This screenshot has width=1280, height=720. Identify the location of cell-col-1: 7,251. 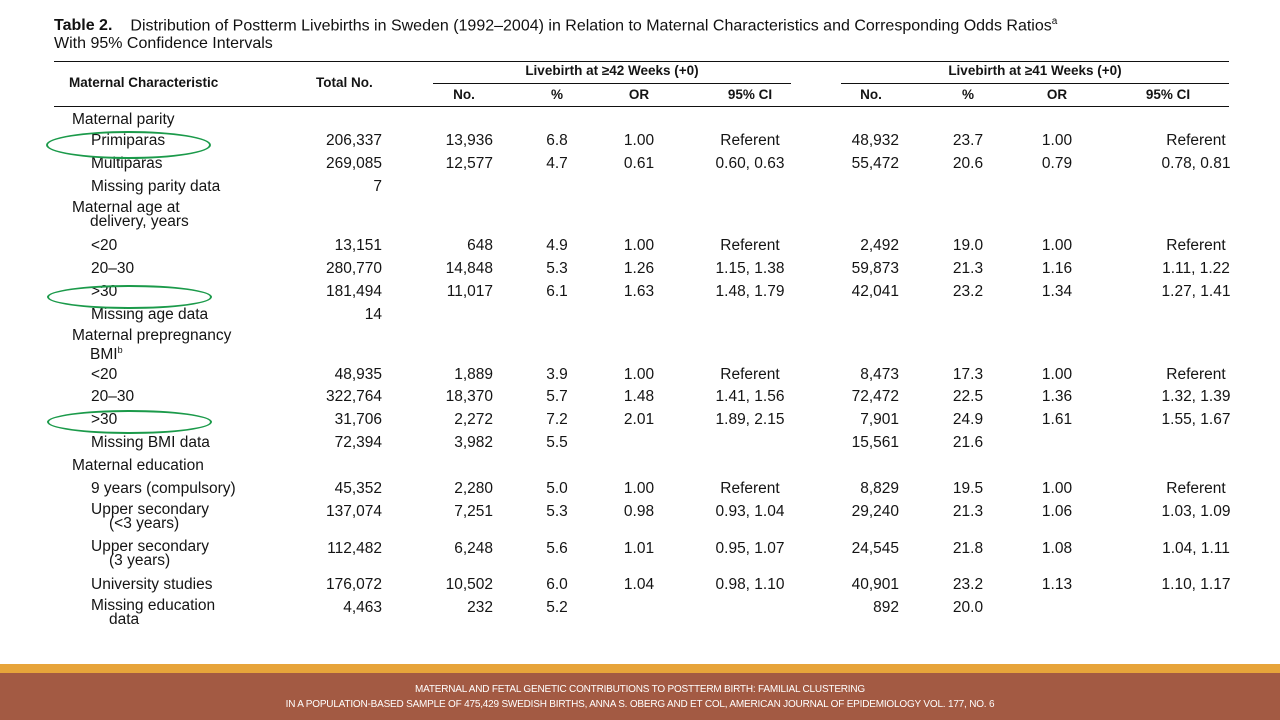
(473, 511).